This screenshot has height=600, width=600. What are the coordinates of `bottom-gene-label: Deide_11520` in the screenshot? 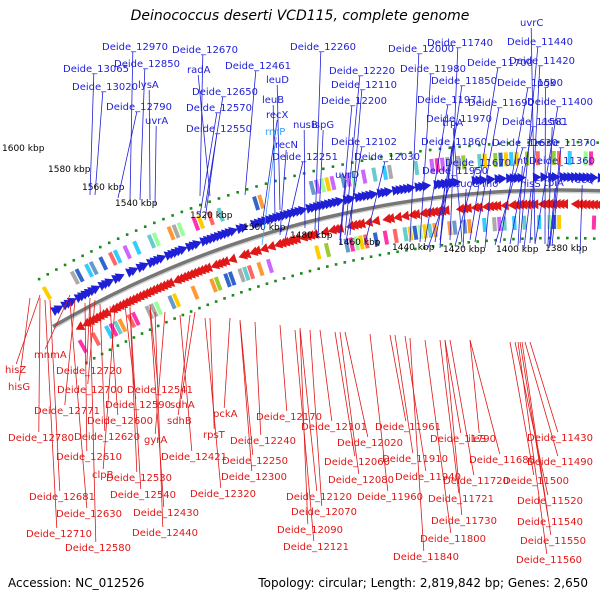 It's located at (550, 501).